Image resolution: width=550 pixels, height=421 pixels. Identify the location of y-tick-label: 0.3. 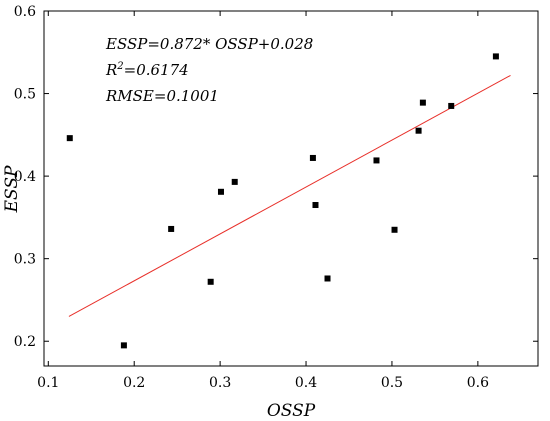
(25, 260).